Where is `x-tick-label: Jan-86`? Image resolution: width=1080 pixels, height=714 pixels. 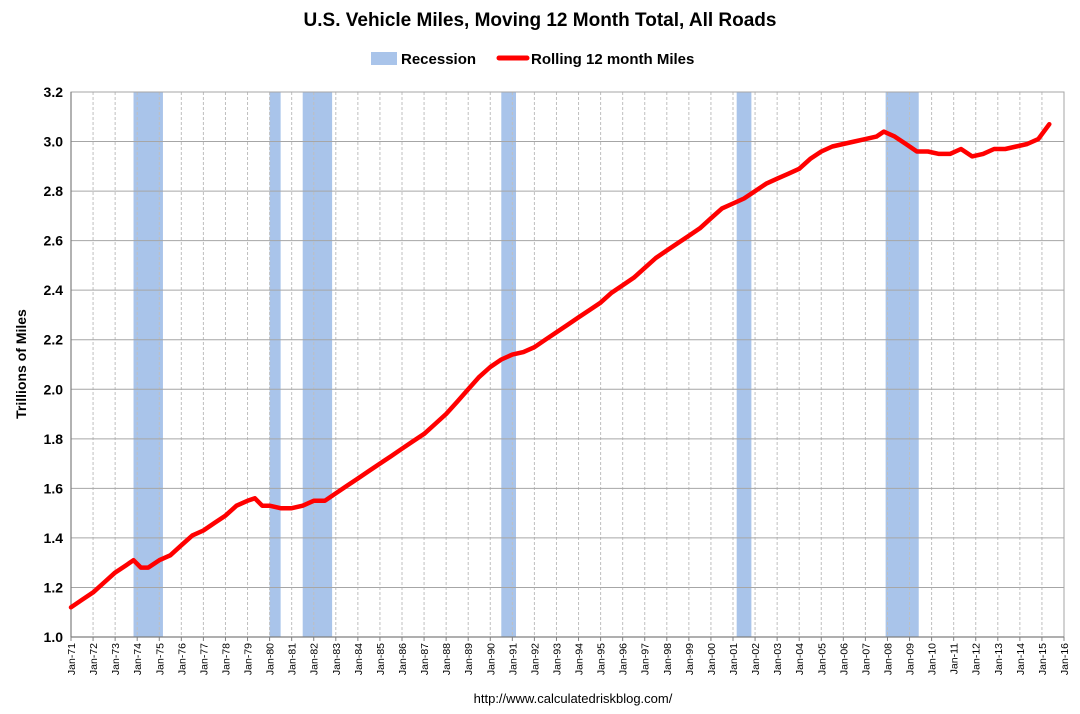
x-tick-label: Jan-86 is located at coordinates (403, 659).